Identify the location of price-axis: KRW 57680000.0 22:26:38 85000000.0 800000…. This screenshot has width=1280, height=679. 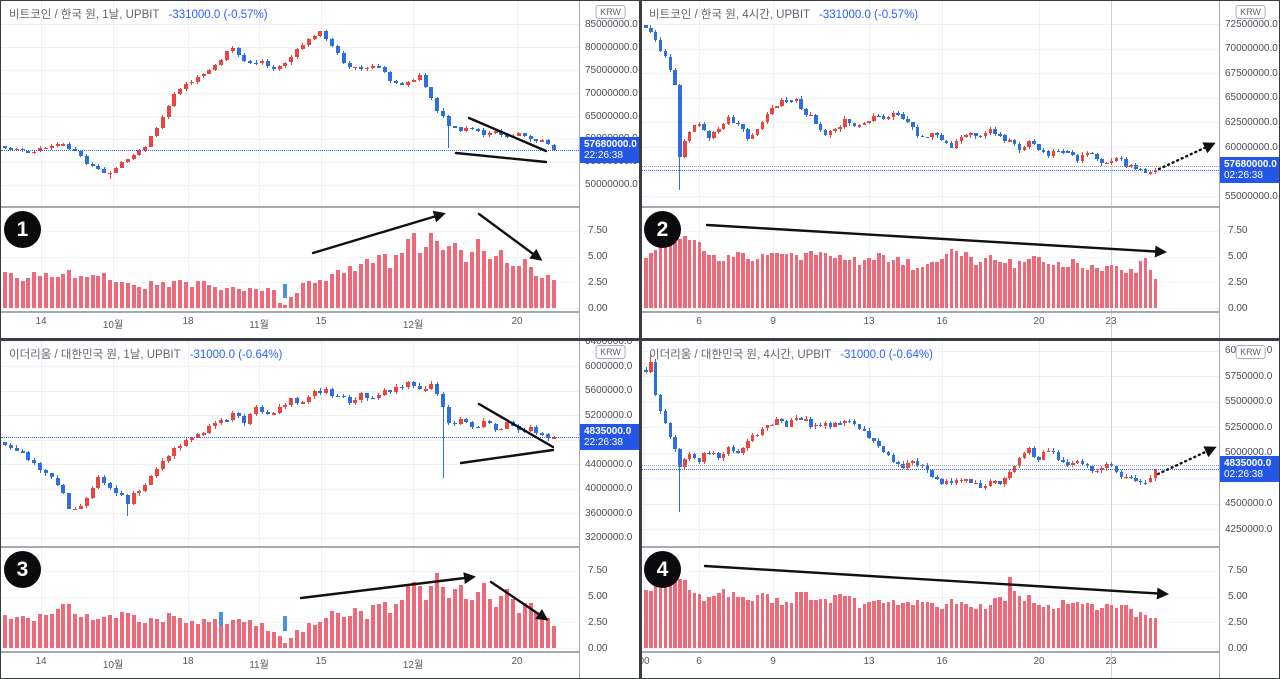
(610, 169).